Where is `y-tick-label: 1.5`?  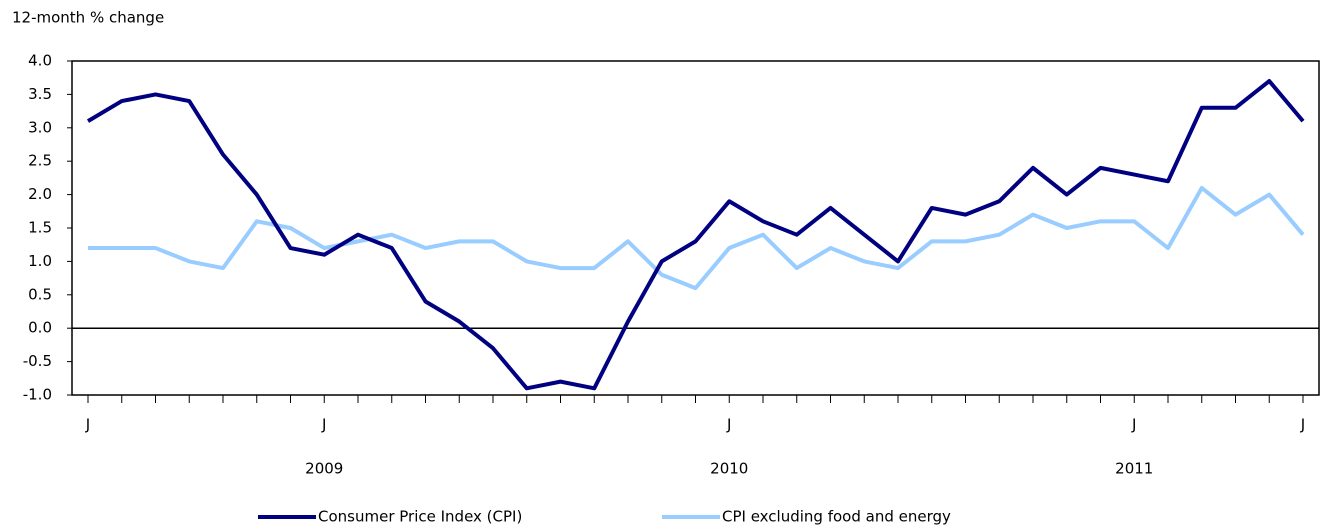 y-tick-label: 1.5 is located at coordinates (40, 228).